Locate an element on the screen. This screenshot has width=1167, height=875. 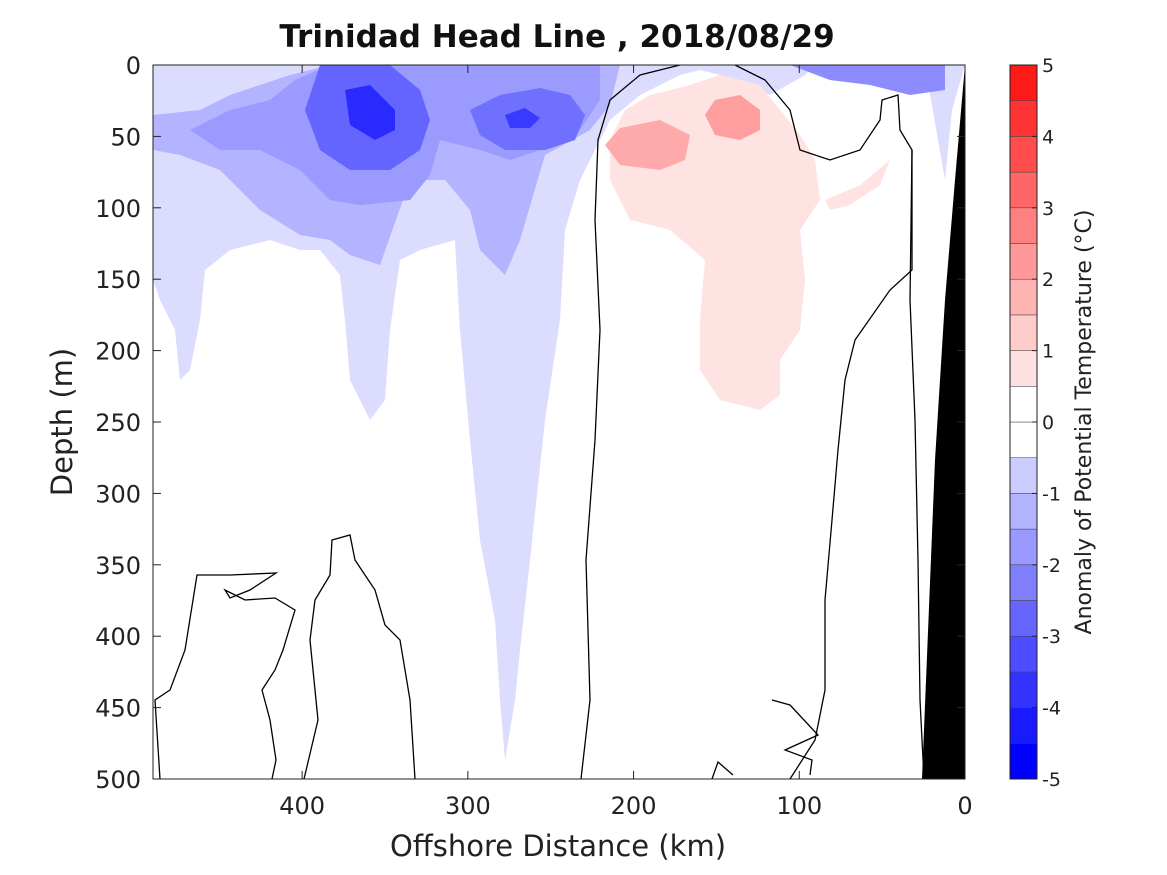
y-tick-label: 200 is located at coordinates (118, 352).